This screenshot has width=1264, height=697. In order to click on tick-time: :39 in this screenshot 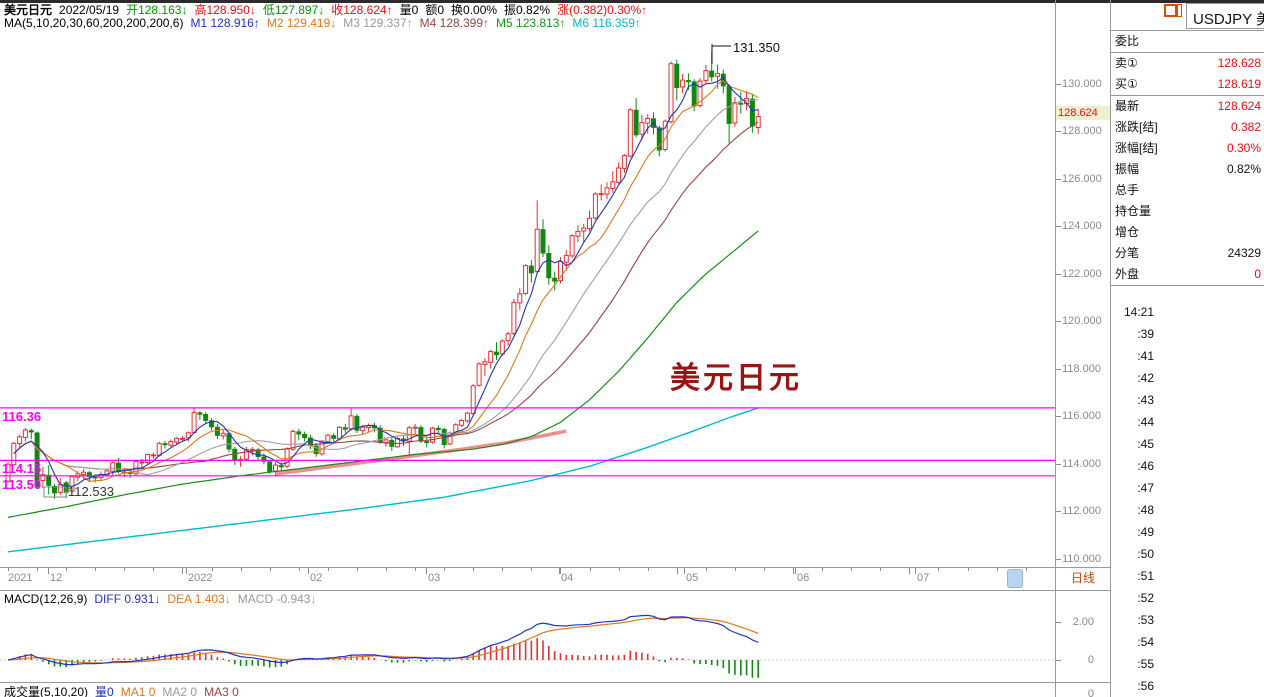, I will do `click(1145, 334)`.